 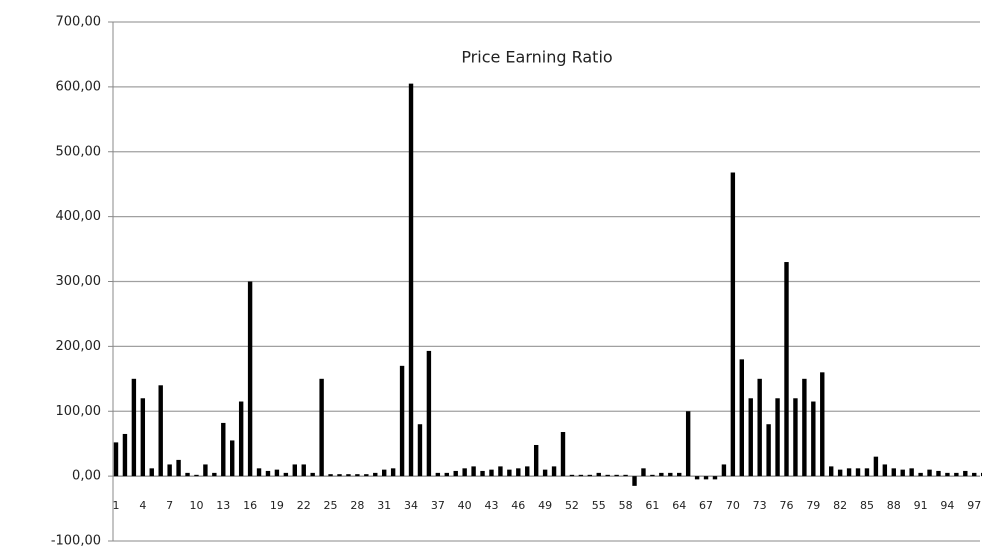 I want to click on y-tick-label: -100,00, so click(x=76, y=541).